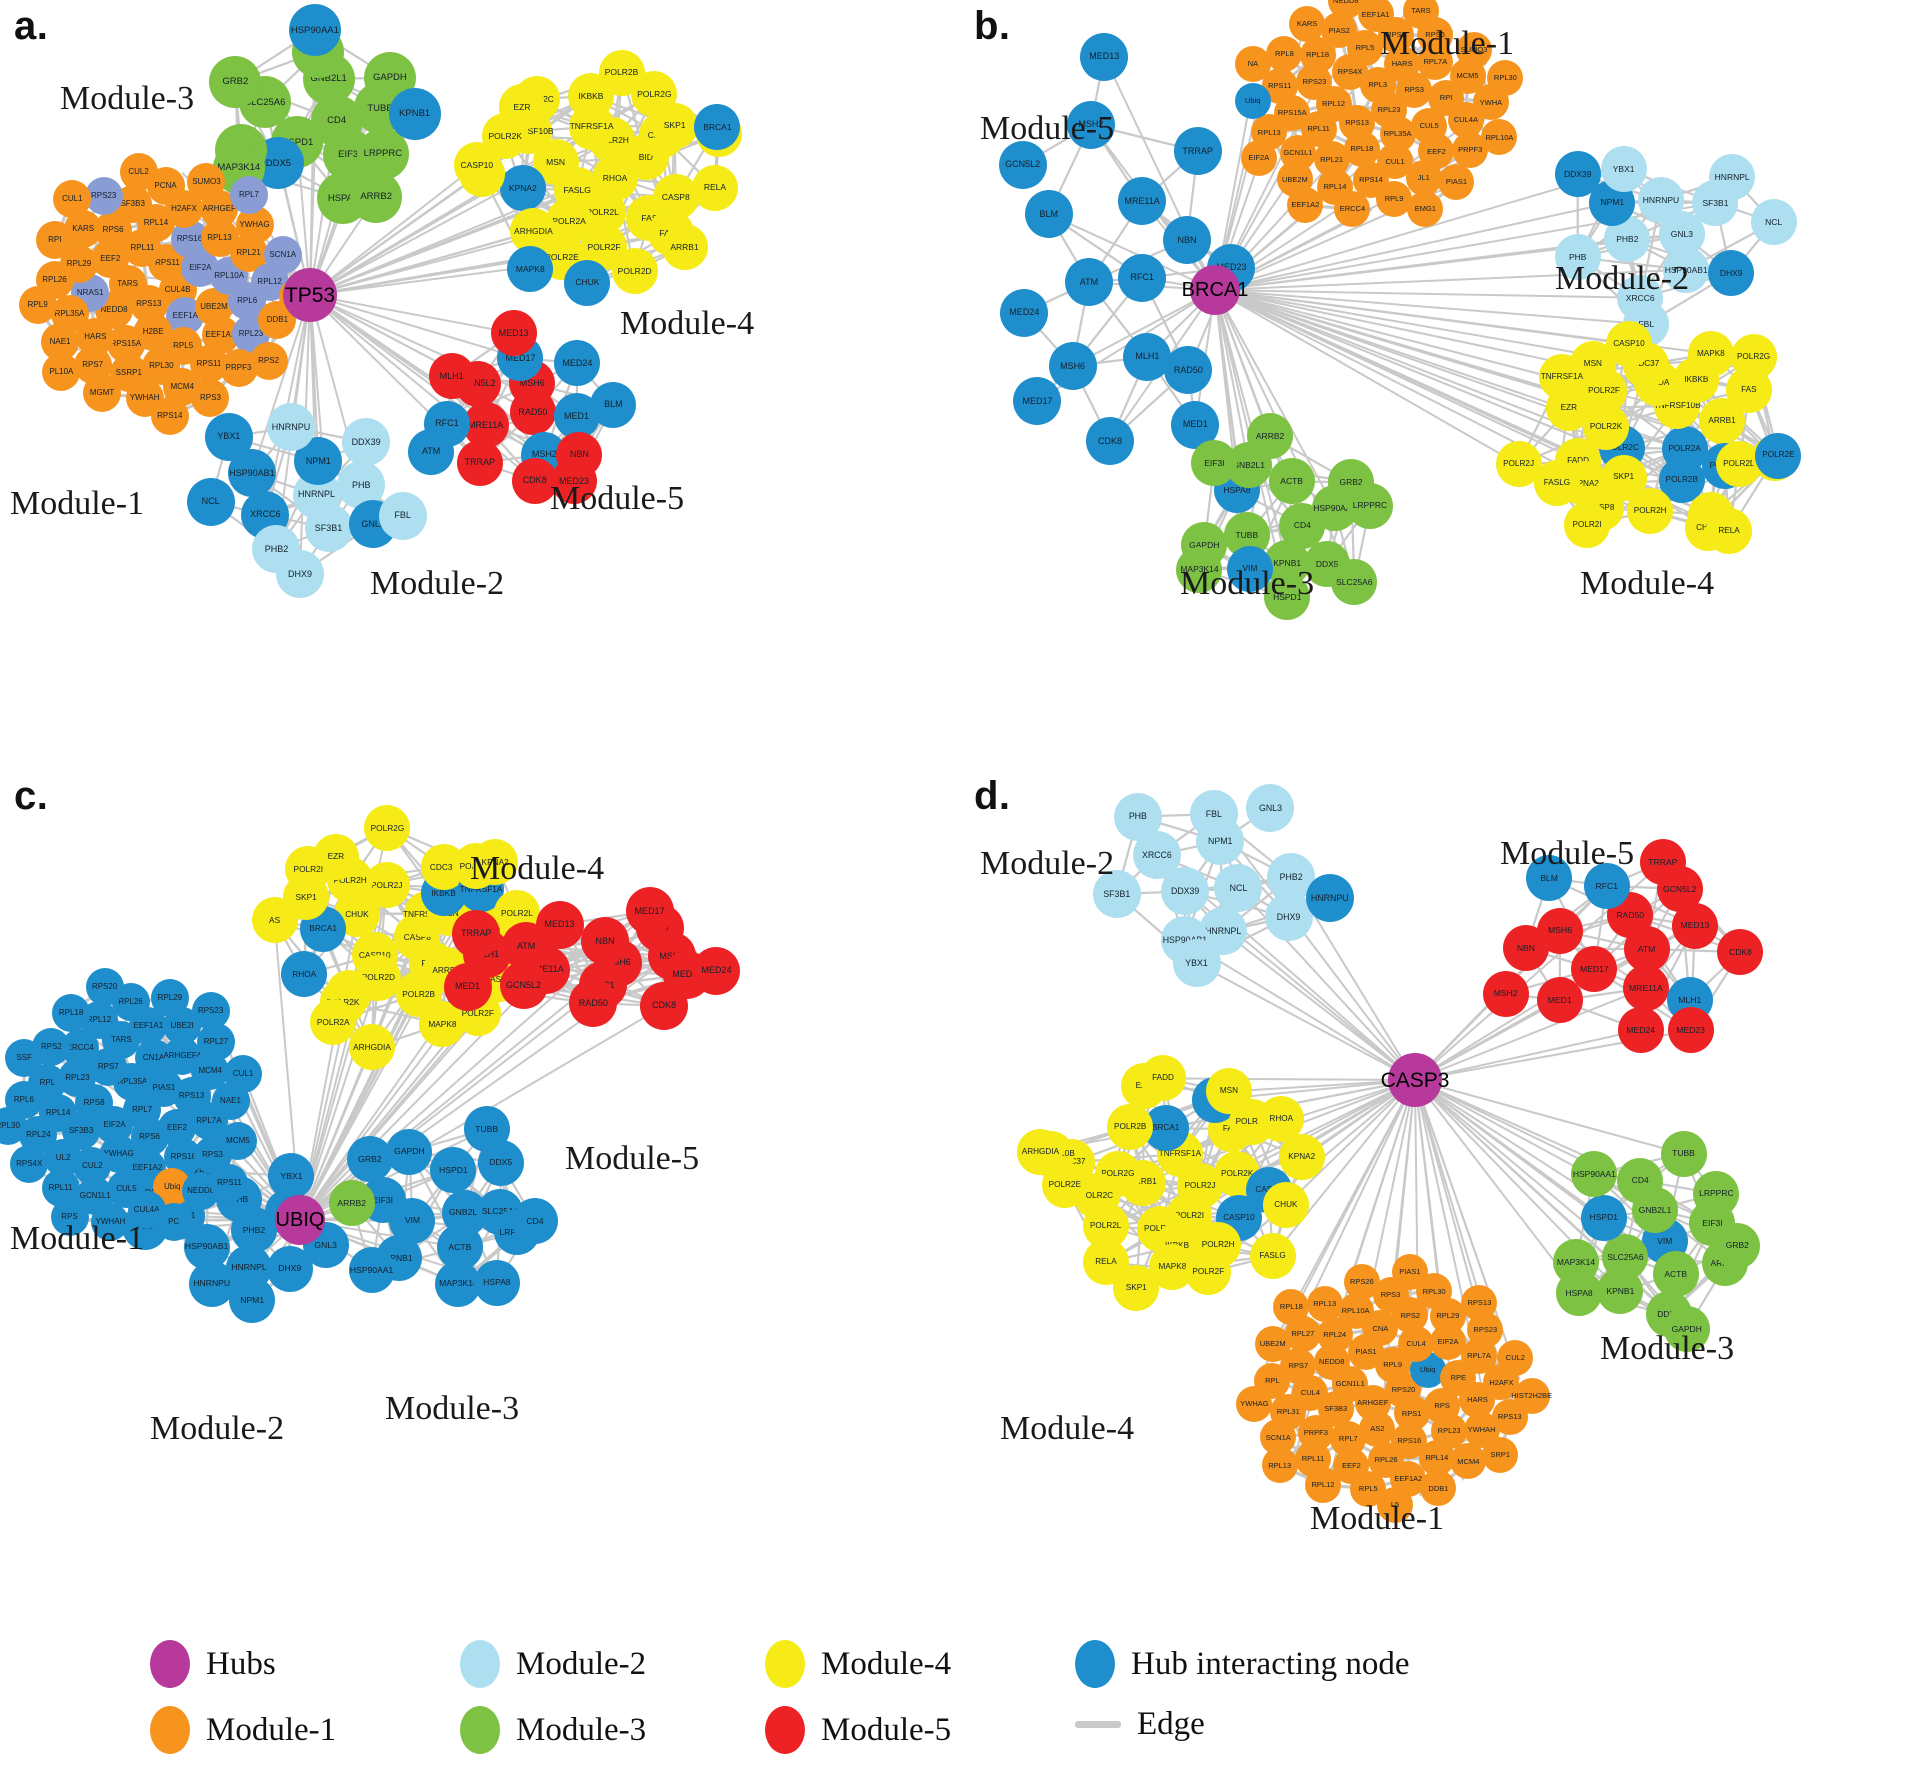 The width and height of the screenshot is (1923, 1775). What do you see at coordinates (1254, 1403) in the screenshot?
I see `protein-node: YWHAG` at bounding box center [1254, 1403].